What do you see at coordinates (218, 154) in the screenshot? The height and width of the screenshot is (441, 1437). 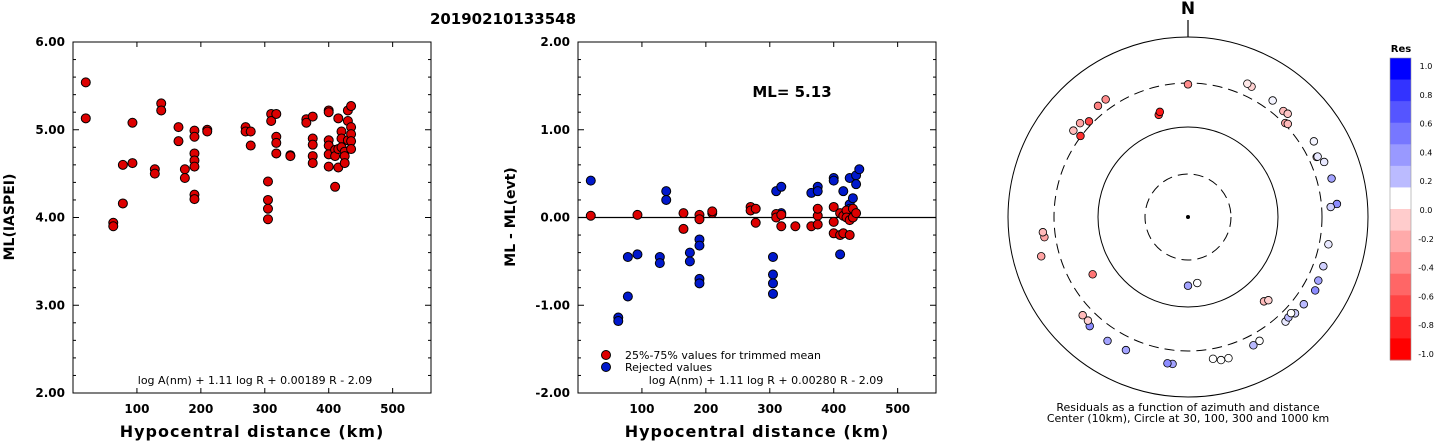 I see `panel1-points` at bounding box center [218, 154].